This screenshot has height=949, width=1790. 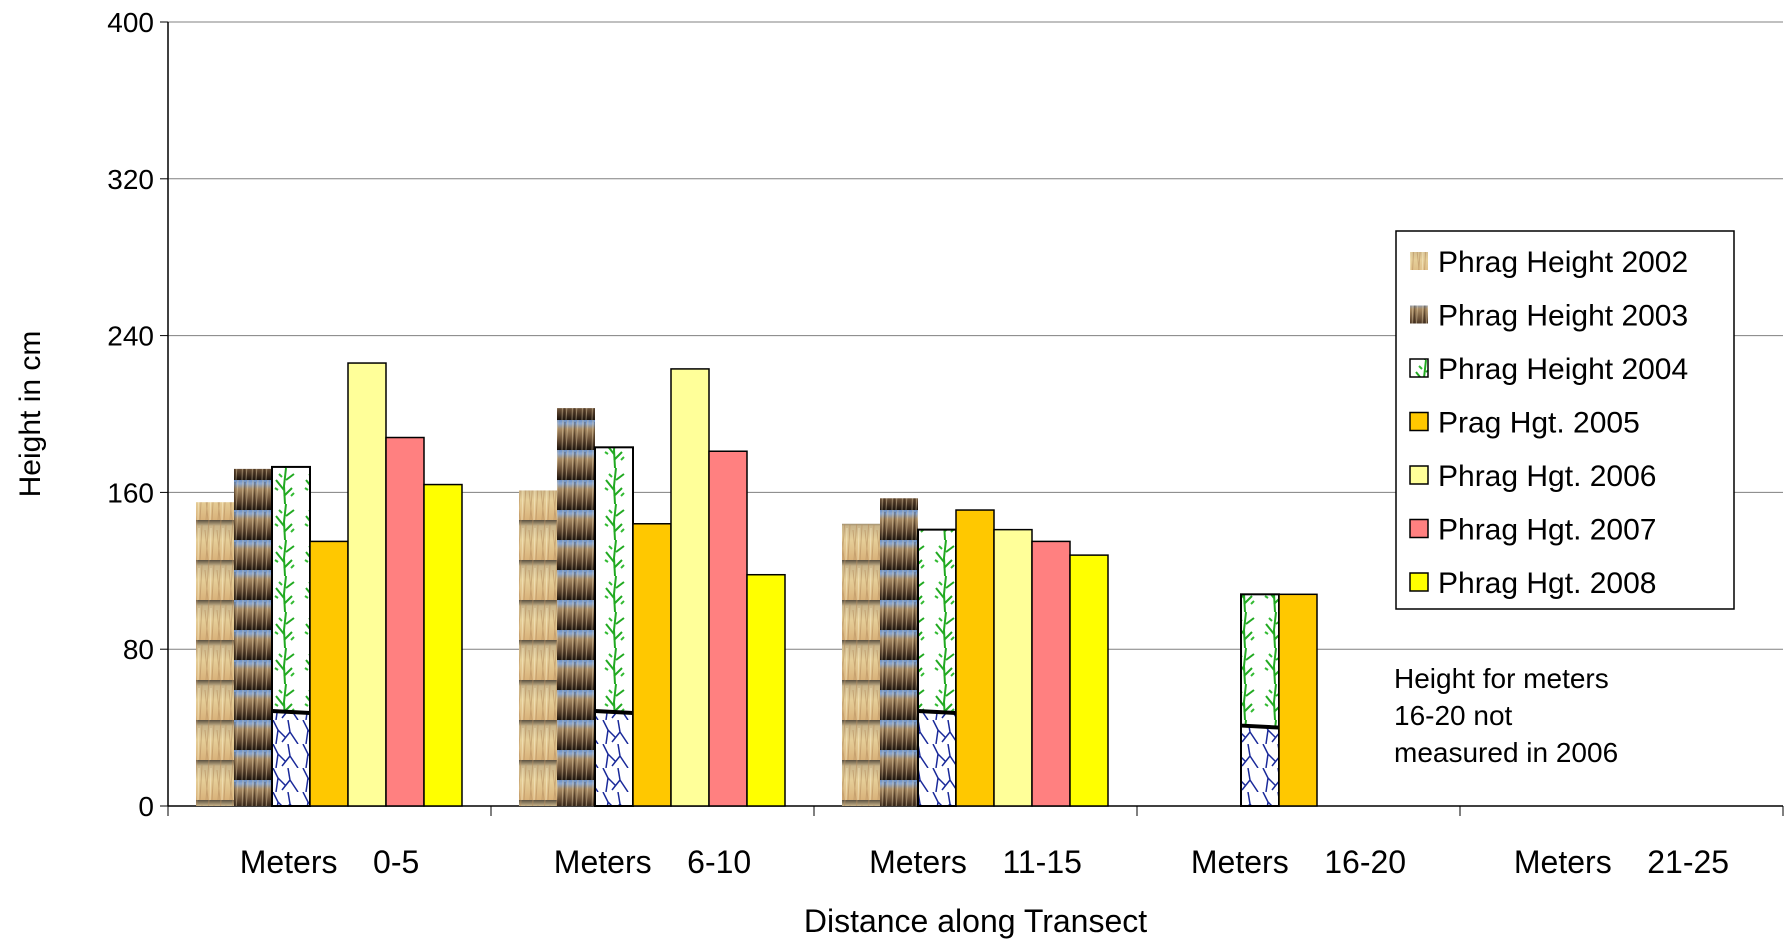 I want to click on y-tick-label: 240, so click(x=130, y=336).